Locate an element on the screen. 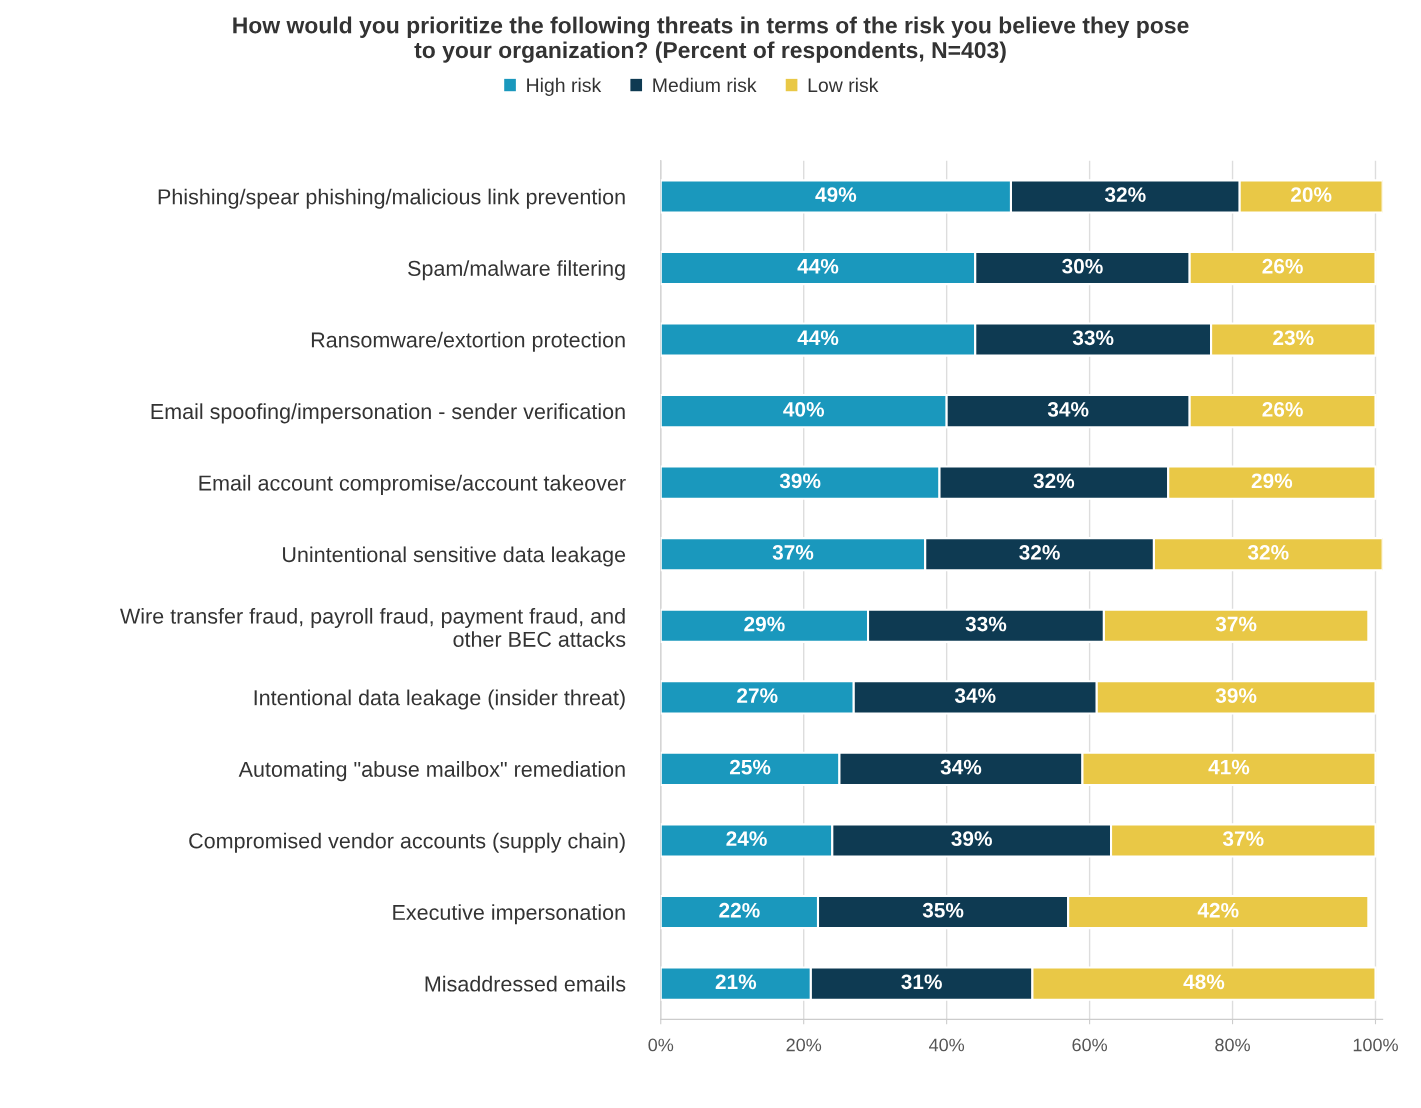  data-label: 30% is located at coordinates (1082, 266).